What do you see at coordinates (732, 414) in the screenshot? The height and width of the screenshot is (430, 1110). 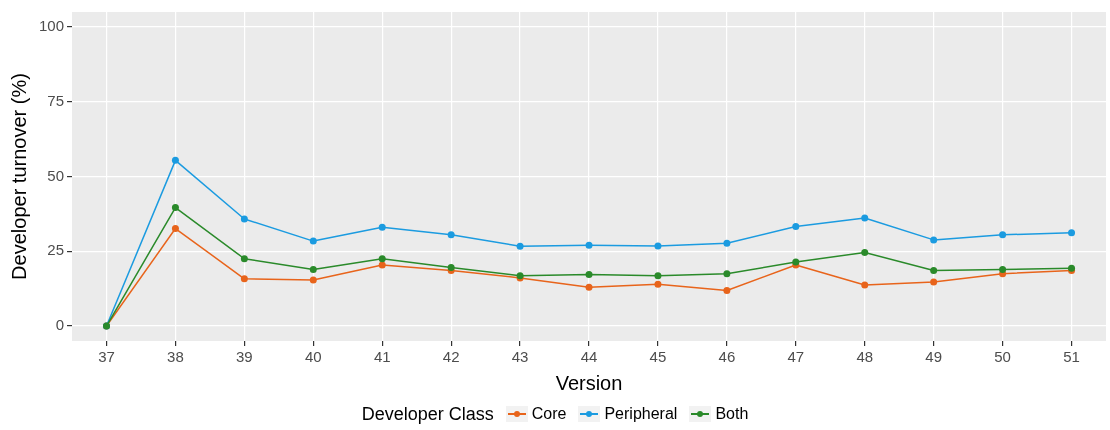 I see `legend-label: Both` at bounding box center [732, 414].